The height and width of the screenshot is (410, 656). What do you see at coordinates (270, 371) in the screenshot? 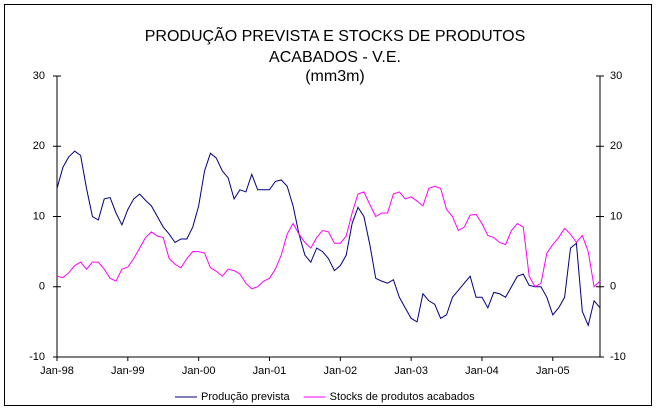
I see `x-tick-label: Jan-01` at bounding box center [270, 371].